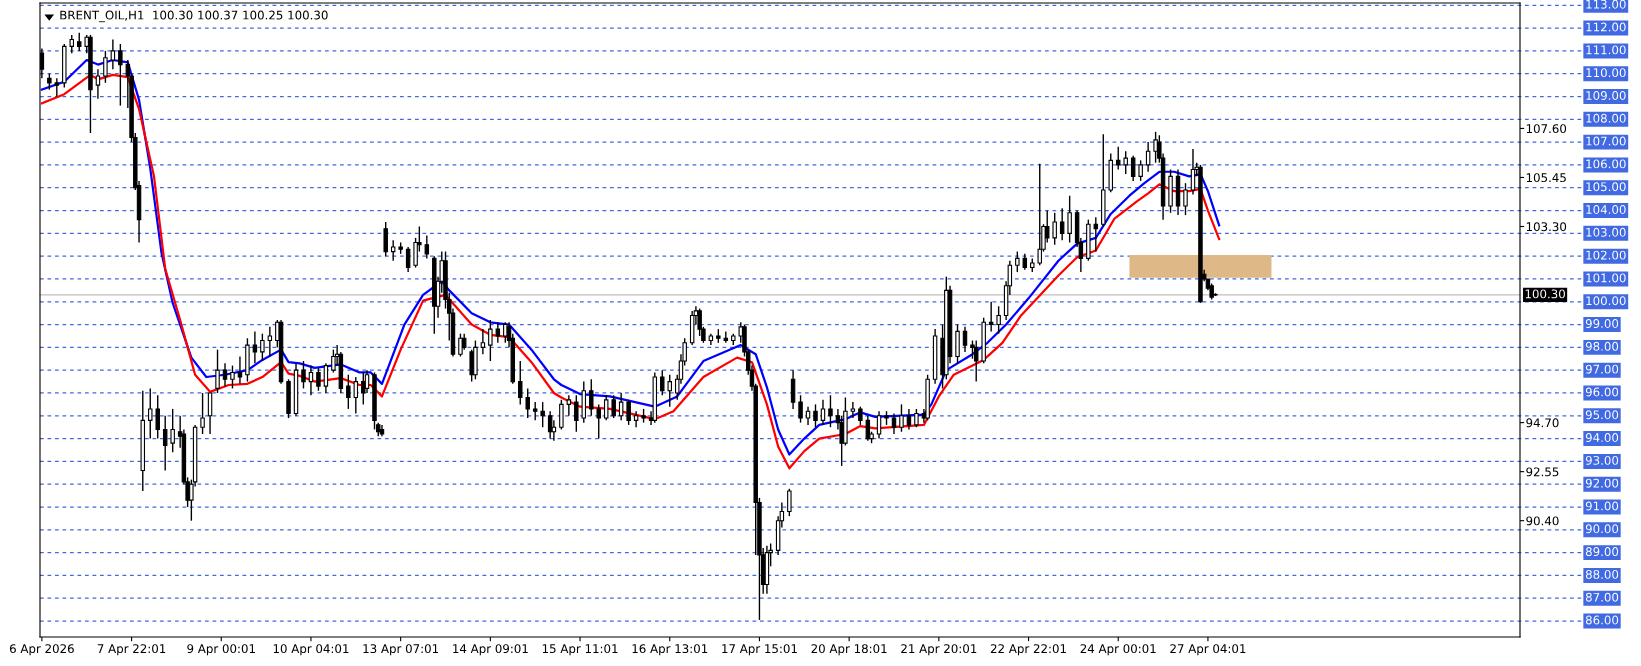 This screenshot has width=1641, height=666. Describe the element at coordinates (1602, 323) in the screenshot. I see `ref-line-label: 99.00` at that location.